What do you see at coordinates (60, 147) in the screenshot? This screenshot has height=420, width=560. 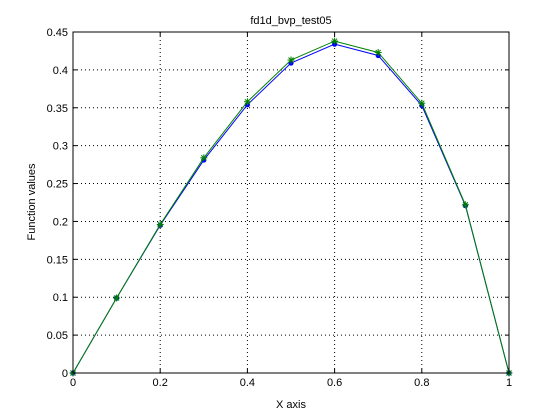 I see `y-tick-label: 0.3` at bounding box center [60, 147].